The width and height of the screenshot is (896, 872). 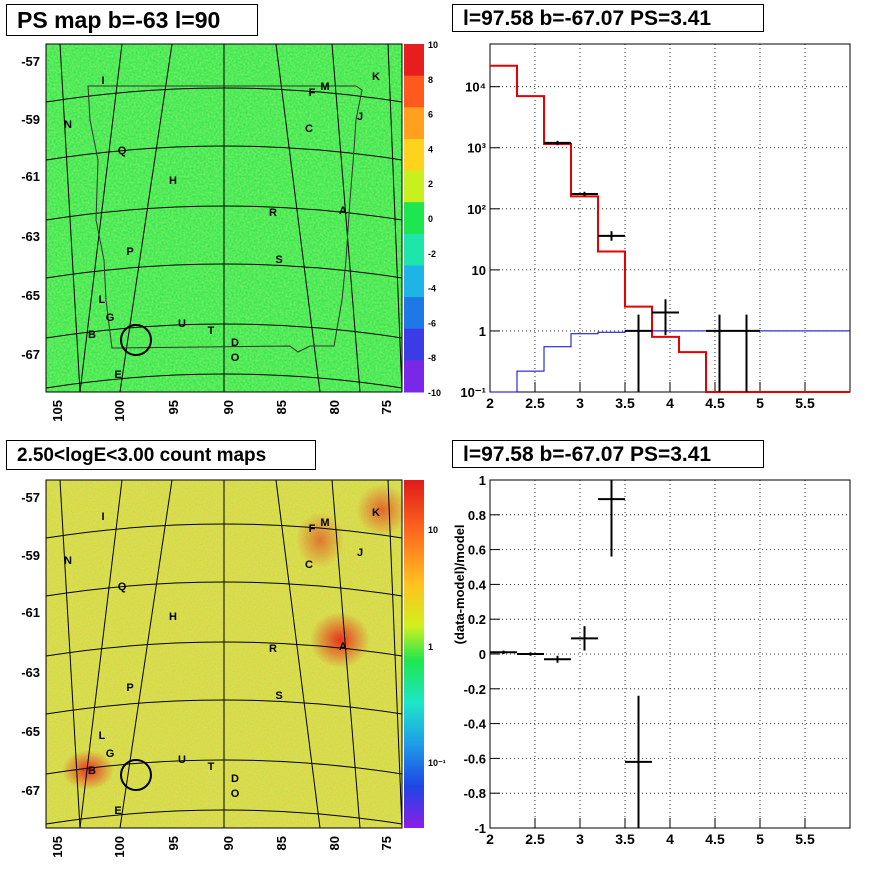 What do you see at coordinates (434, 219) in the screenshot?
I see `map1-colorbar-labels: 10 8 6 4 2 0 -2 -4 -6 -8 -10` at bounding box center [434, 219].